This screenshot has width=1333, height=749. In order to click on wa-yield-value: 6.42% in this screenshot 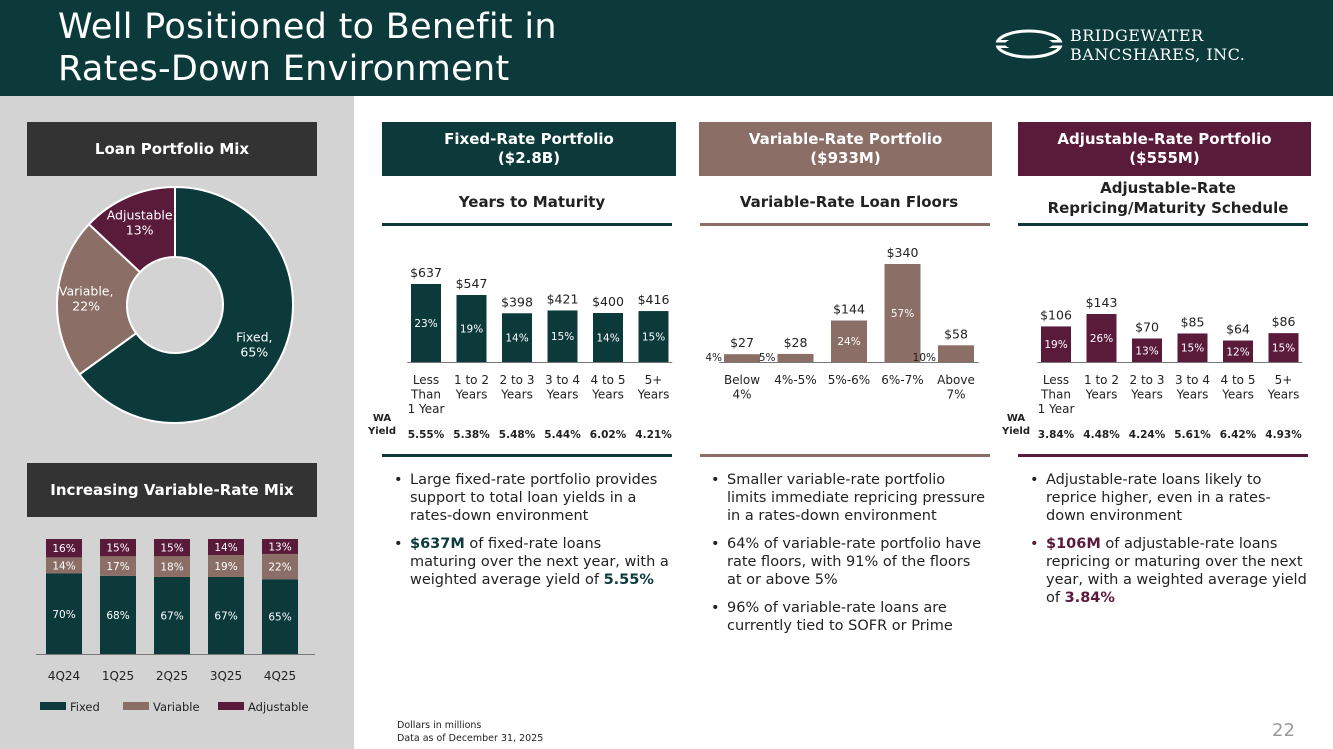, I will do `click(1238, 435)`.